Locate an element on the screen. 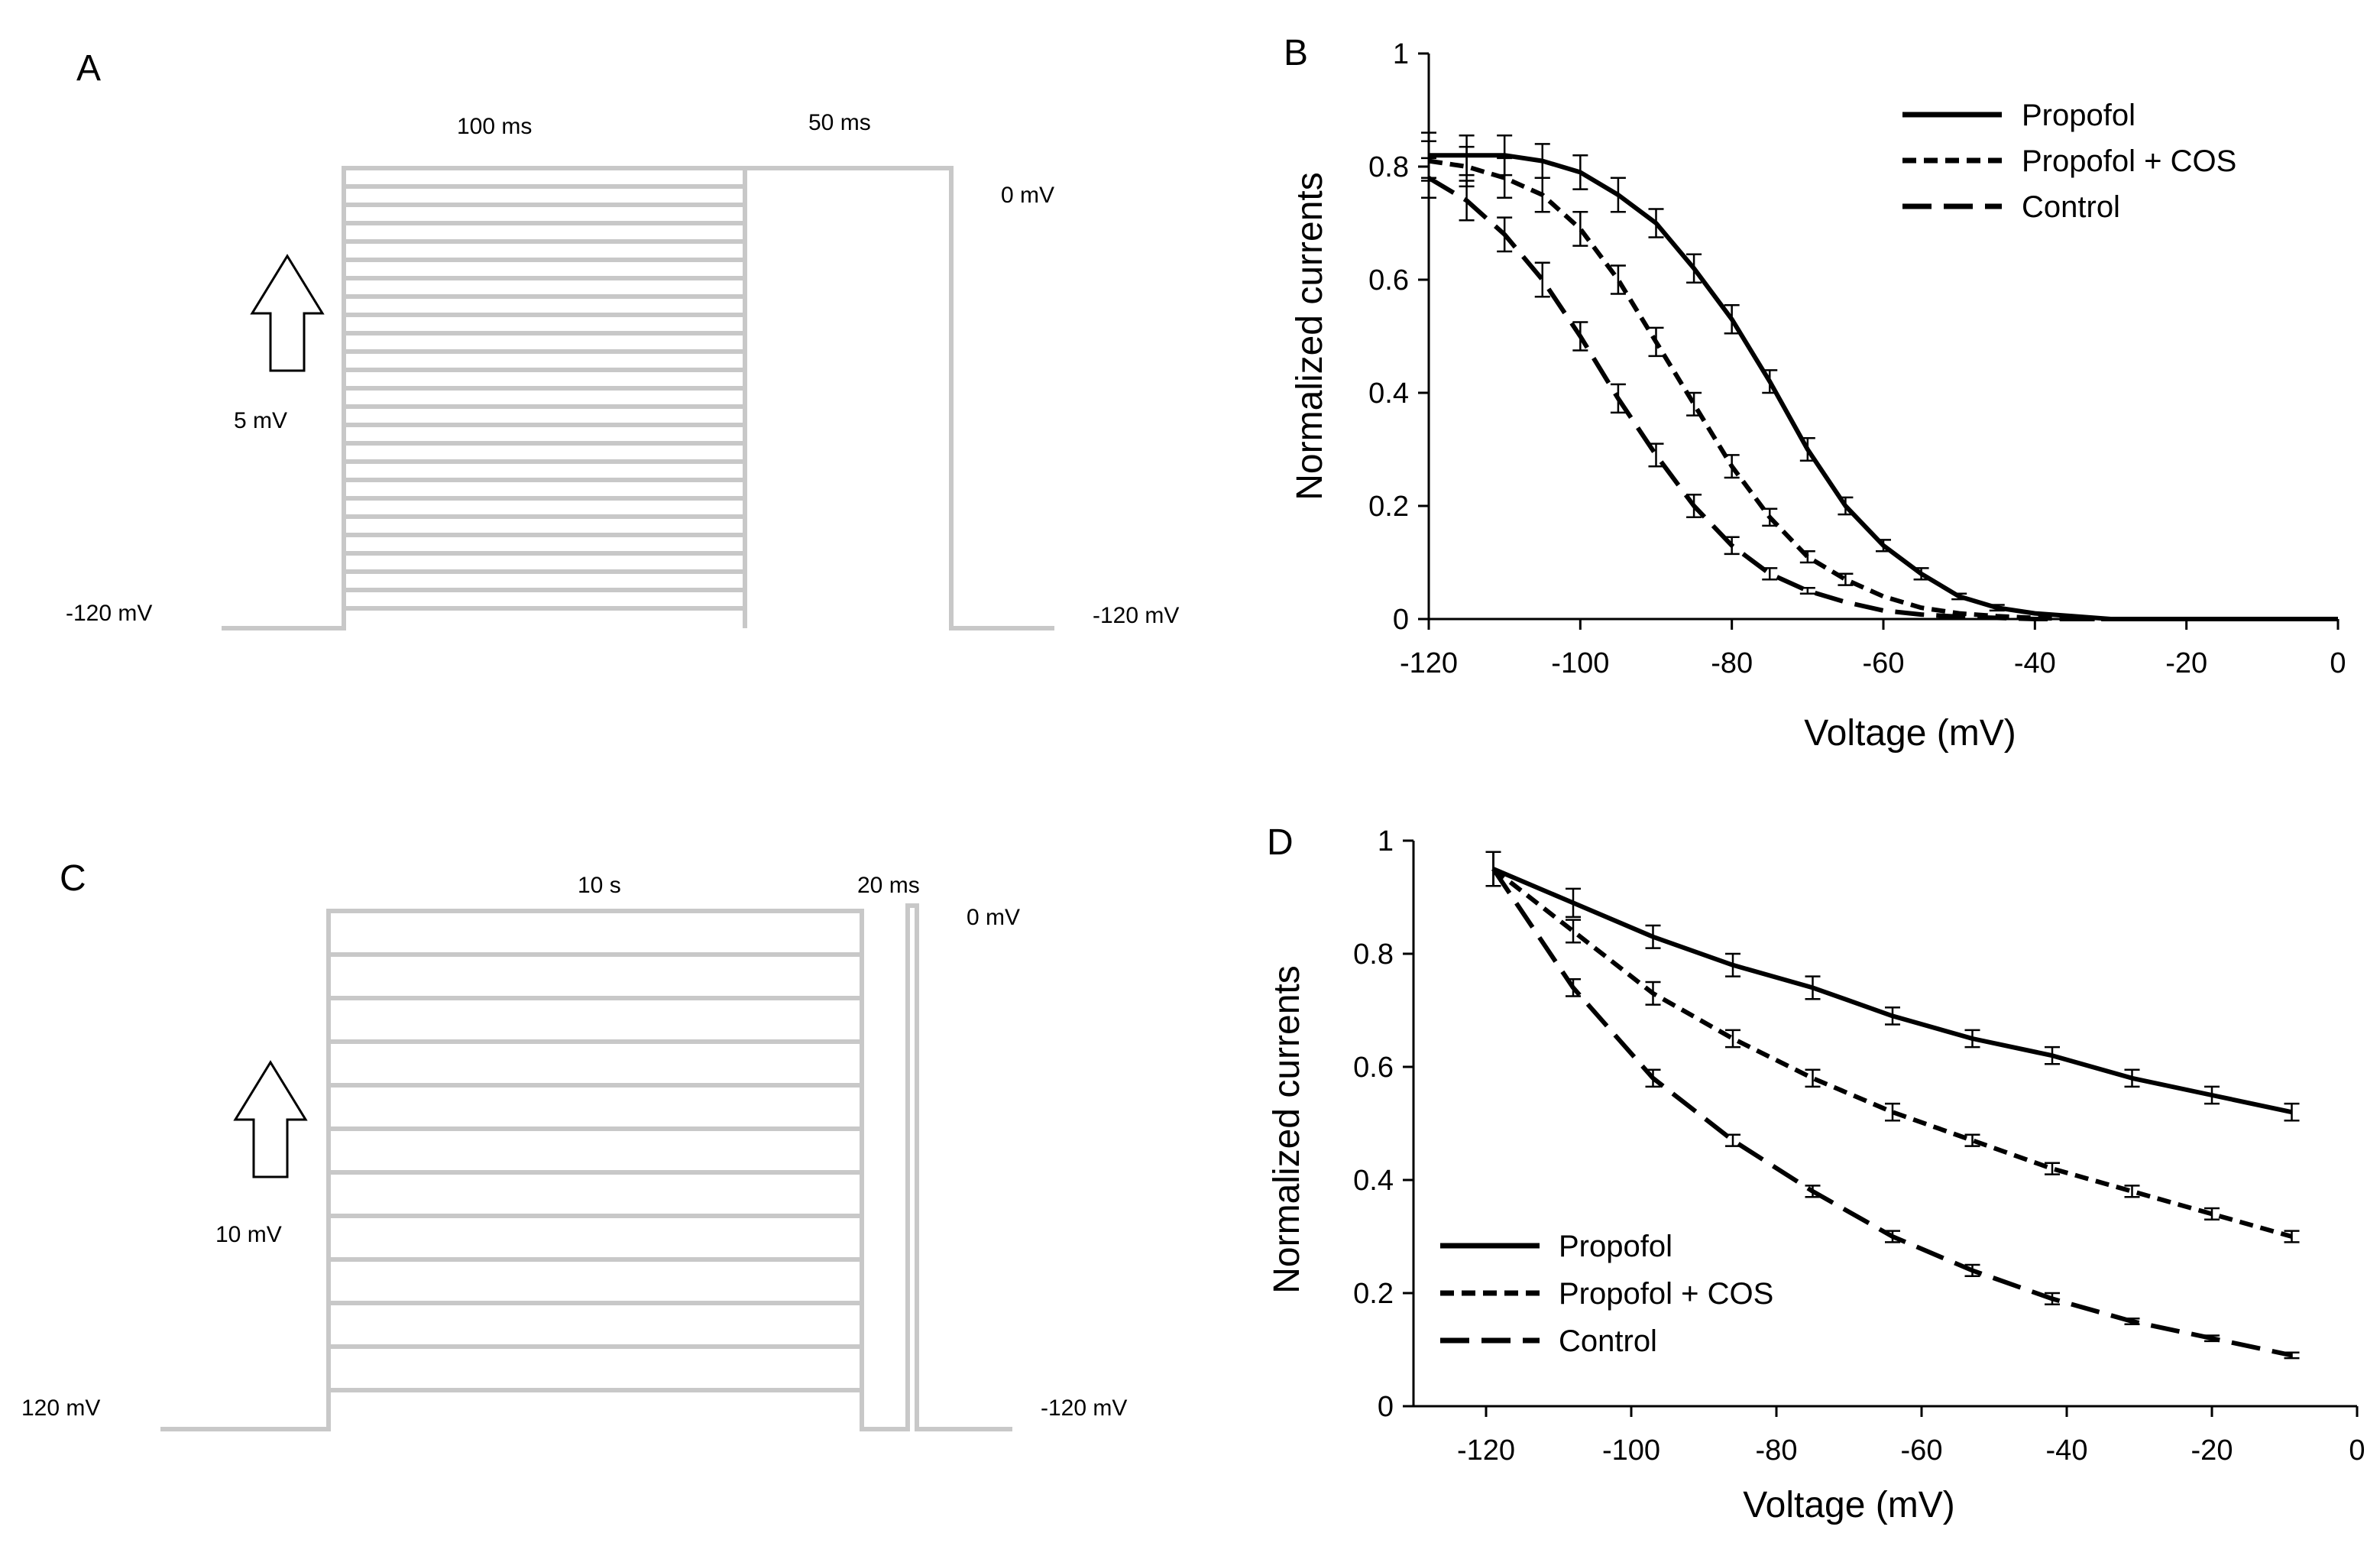 This screenshot has width=2380, height=1543. panel-d-y-tick-label: 0.4 is located at coordinates (1373, 1181).